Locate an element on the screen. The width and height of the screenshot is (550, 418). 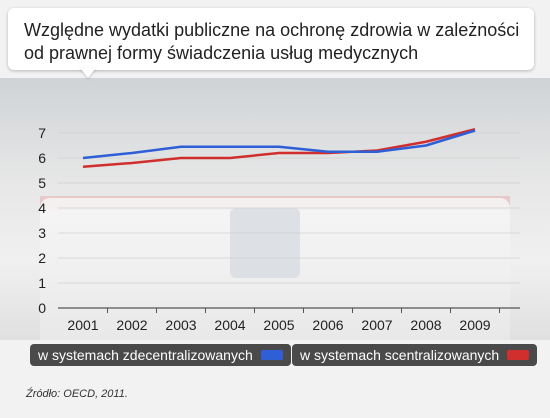
legend-item-centralized: w systemach scentralizowanych is located at coordinates (415, 355).